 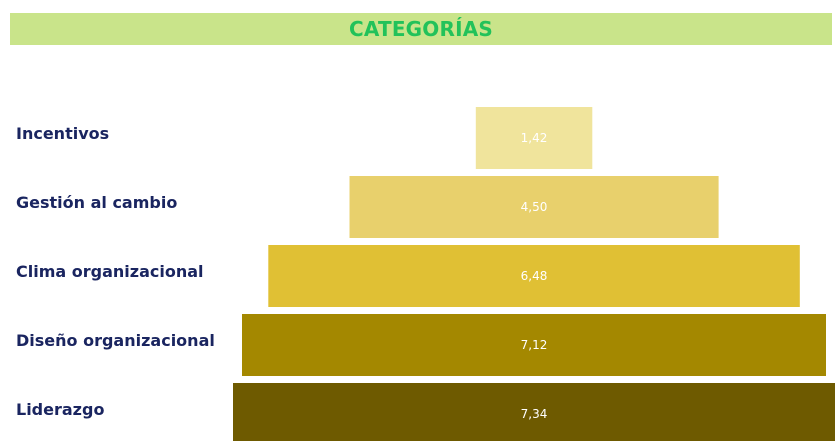 I want to click on bar-value-label: 4,50, so click(x=534, y=207).